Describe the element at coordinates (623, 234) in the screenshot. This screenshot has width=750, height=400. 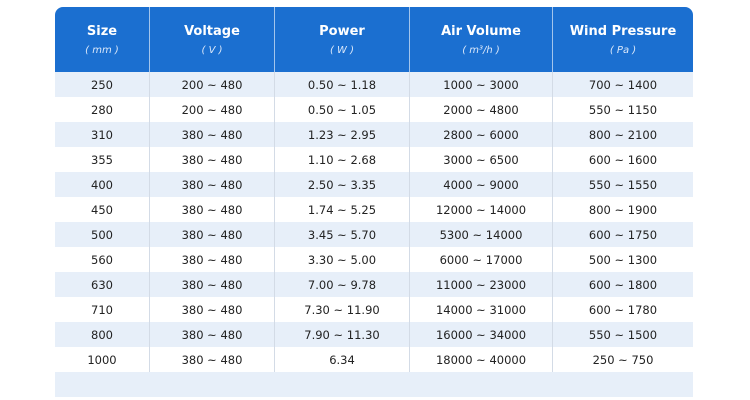
I see `table-cell: 600 ~ 1750` at that location.